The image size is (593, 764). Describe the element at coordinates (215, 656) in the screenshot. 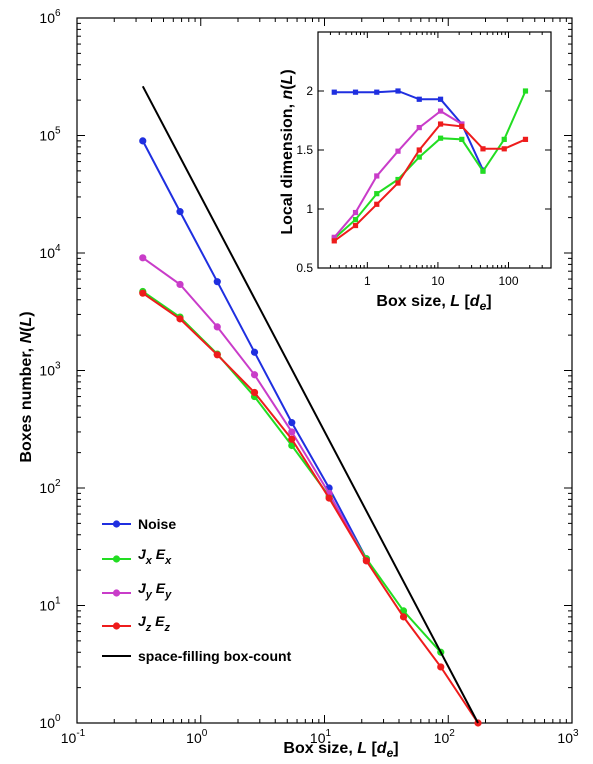

I see `legend-label-space-filling: space-filling box-count` at that location.